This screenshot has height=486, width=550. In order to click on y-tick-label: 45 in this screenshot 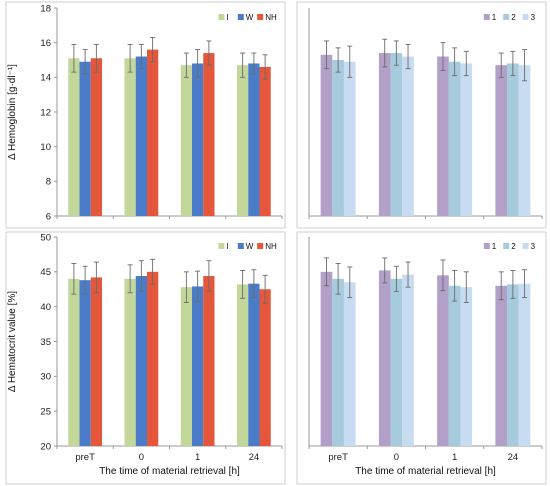, I will do `click(45, 272)`.